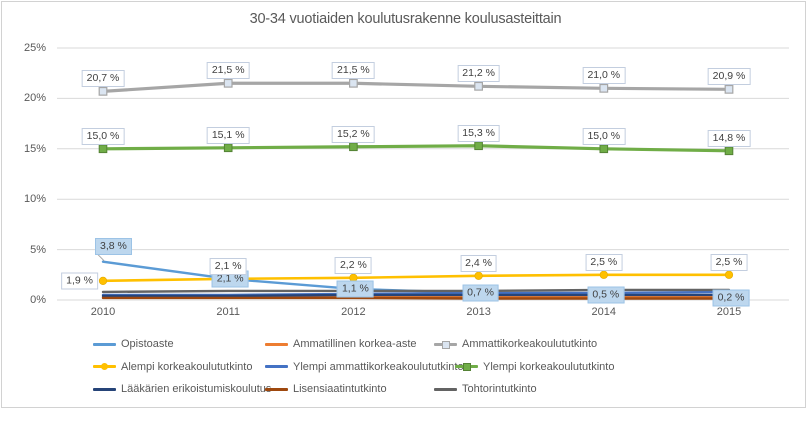 This screenshot has height=423, width=811. What do you see at coordinates (34, 148) in the screenshot?
I see `y-axis-tick: 15%` at bounding box center [34, 148].